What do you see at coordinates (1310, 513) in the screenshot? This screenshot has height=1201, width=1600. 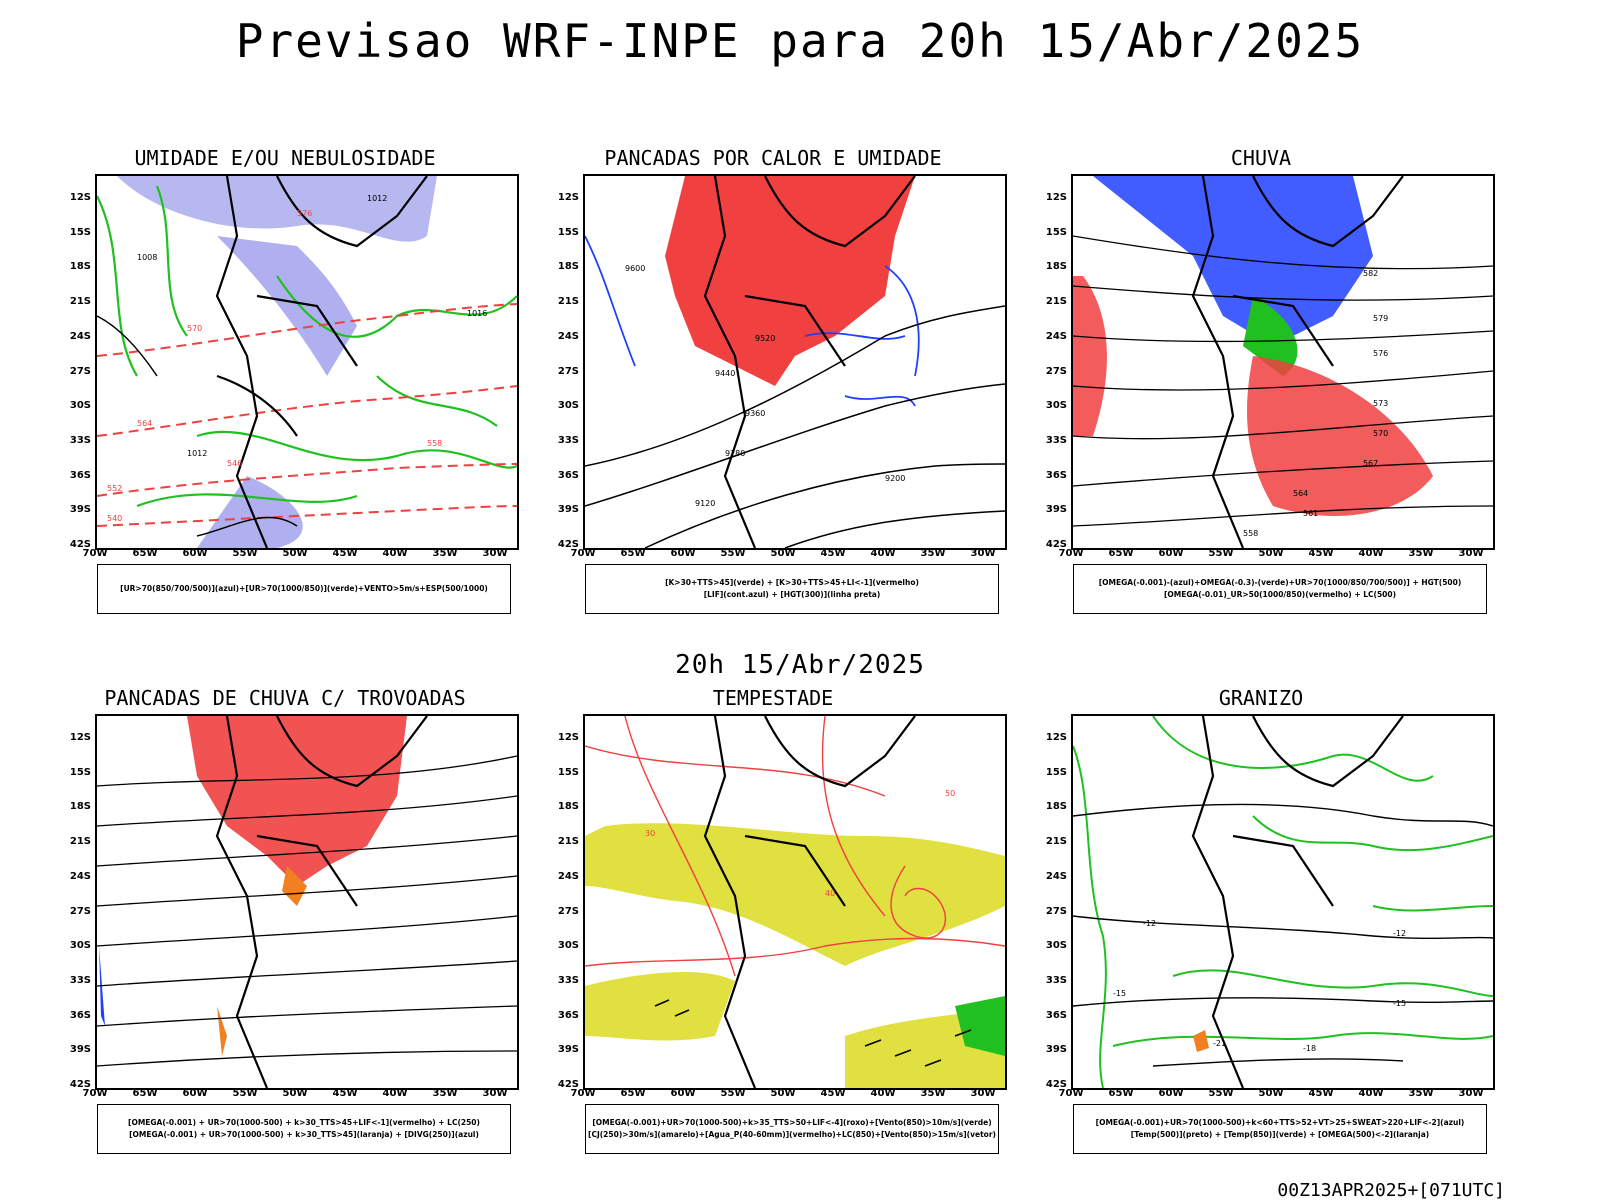 I see `height-label: 561` at bounding box center [1310, 513].